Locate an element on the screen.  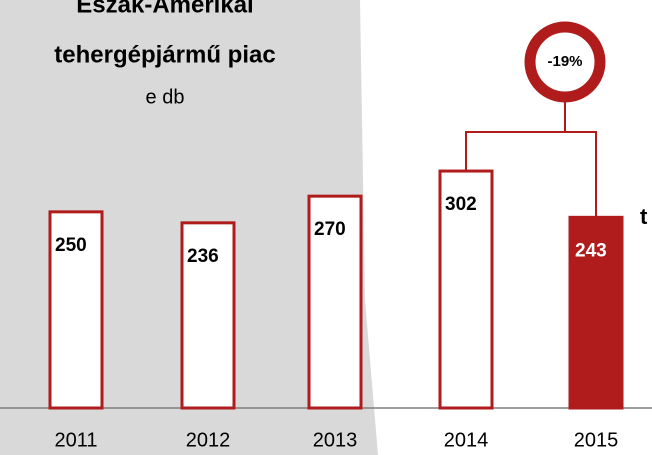
change-label: -19% is located at coordinates (564, 61).